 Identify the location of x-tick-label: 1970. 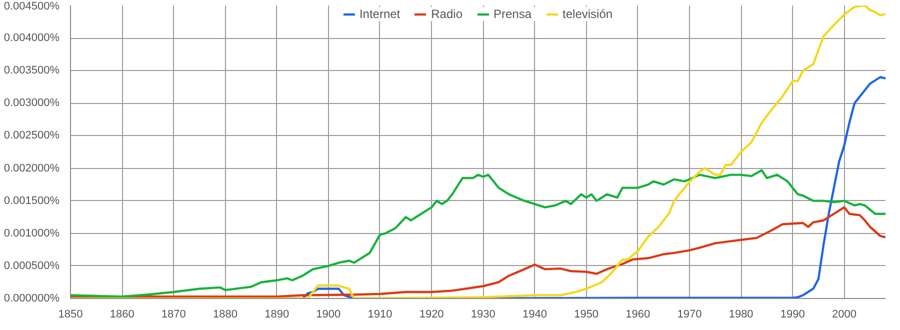
(689, 314).